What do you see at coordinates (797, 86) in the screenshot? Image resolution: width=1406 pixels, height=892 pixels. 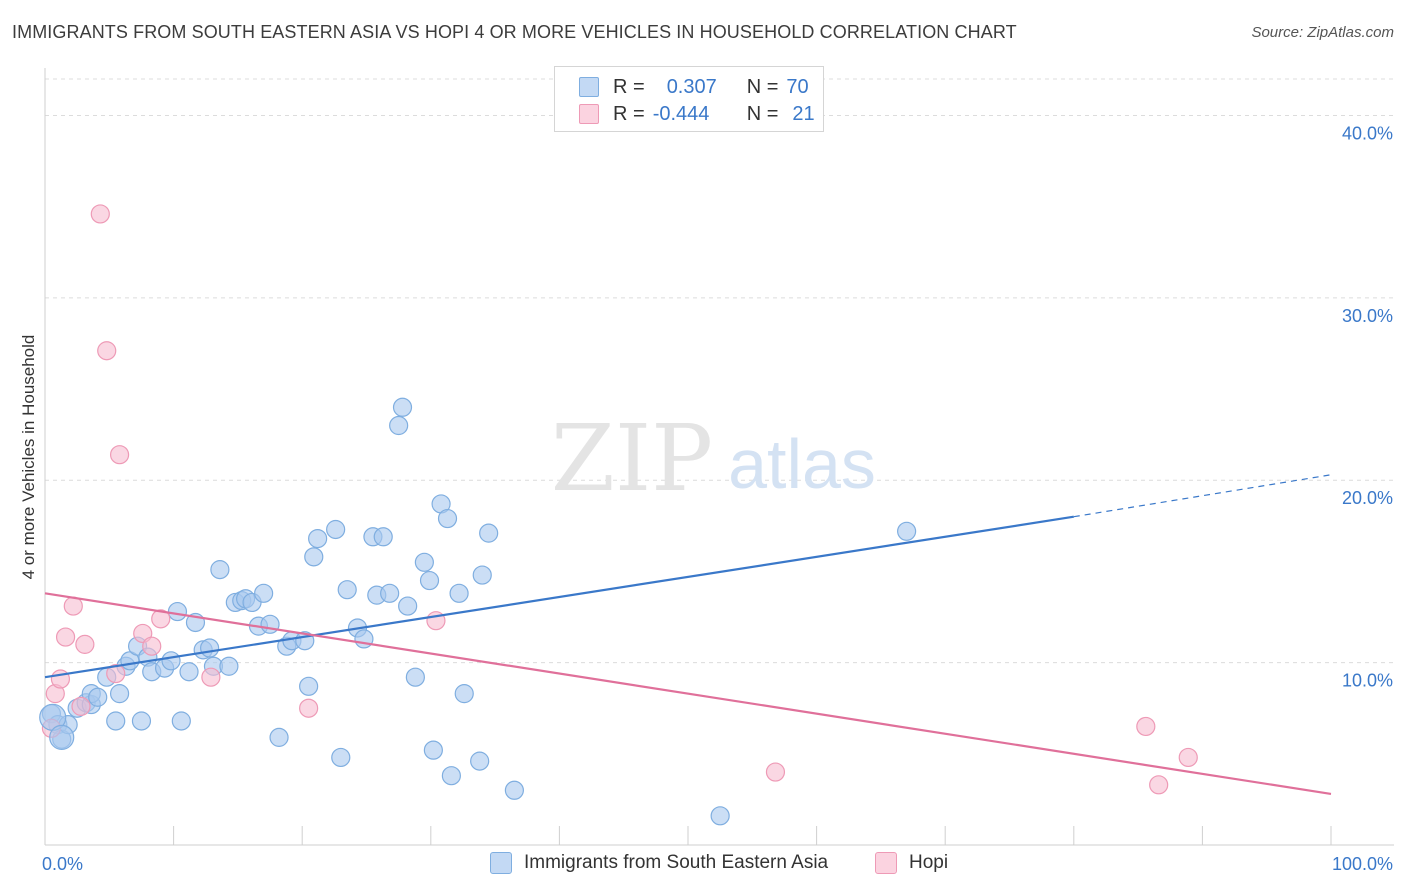 I see `legend-n-value: 70` at bounding box center [797, 86].